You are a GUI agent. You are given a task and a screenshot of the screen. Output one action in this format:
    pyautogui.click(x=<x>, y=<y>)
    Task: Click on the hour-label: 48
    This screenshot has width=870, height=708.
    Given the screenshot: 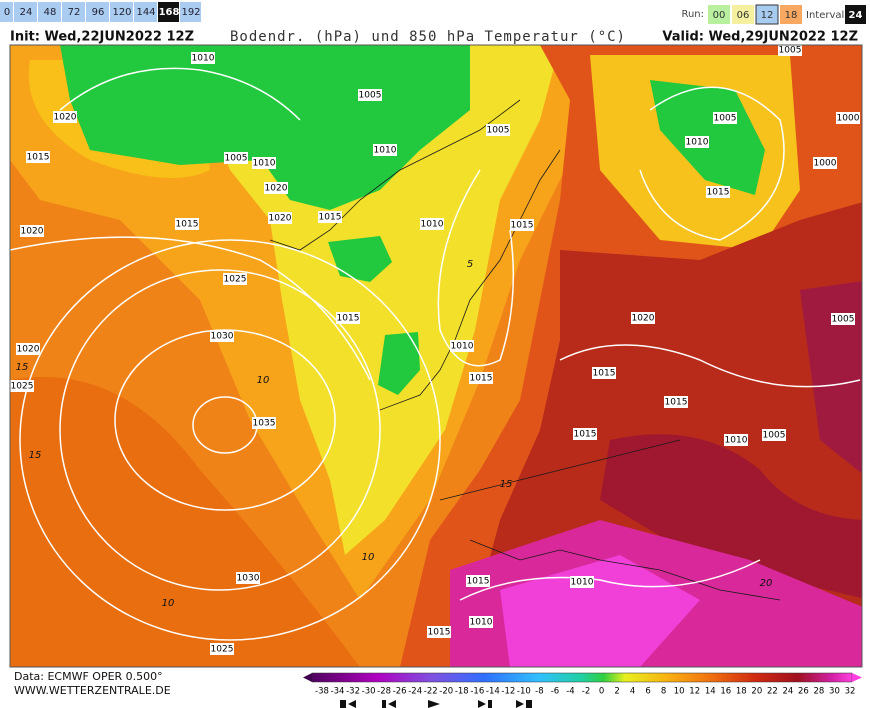 What is the action you would take?
    pyautogui.click(x=50, y=12)
    